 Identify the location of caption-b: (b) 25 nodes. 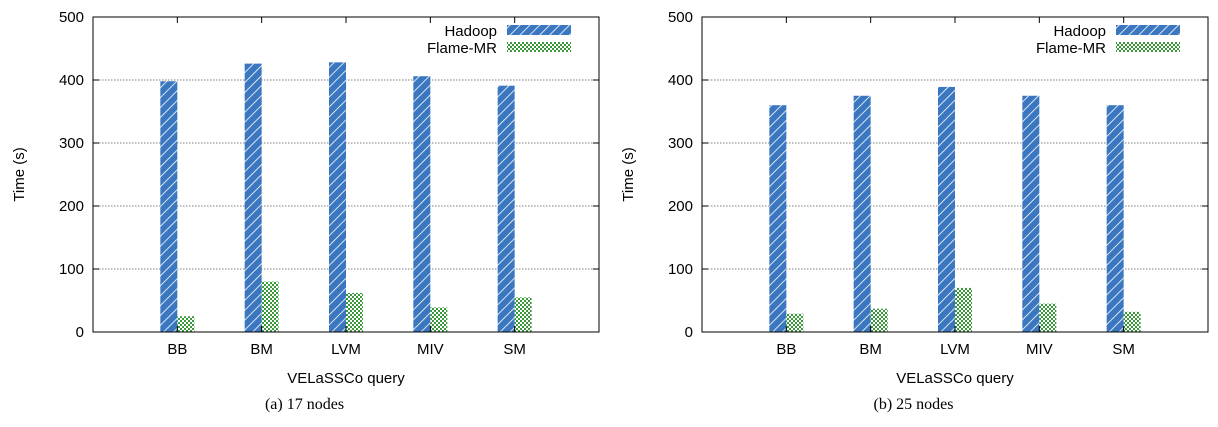
(913, 404).